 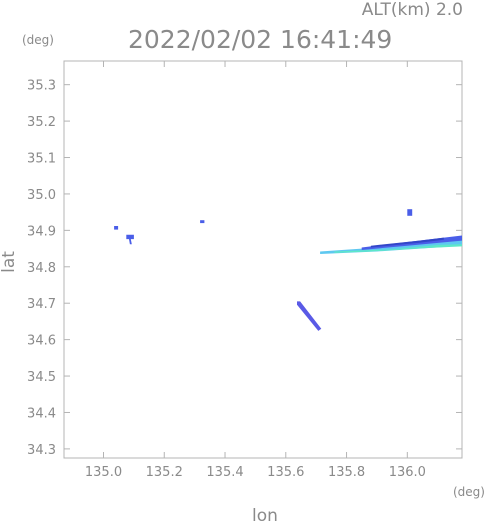 I want to click on x-tick-label: 135.0, so click(x=103, y=472).